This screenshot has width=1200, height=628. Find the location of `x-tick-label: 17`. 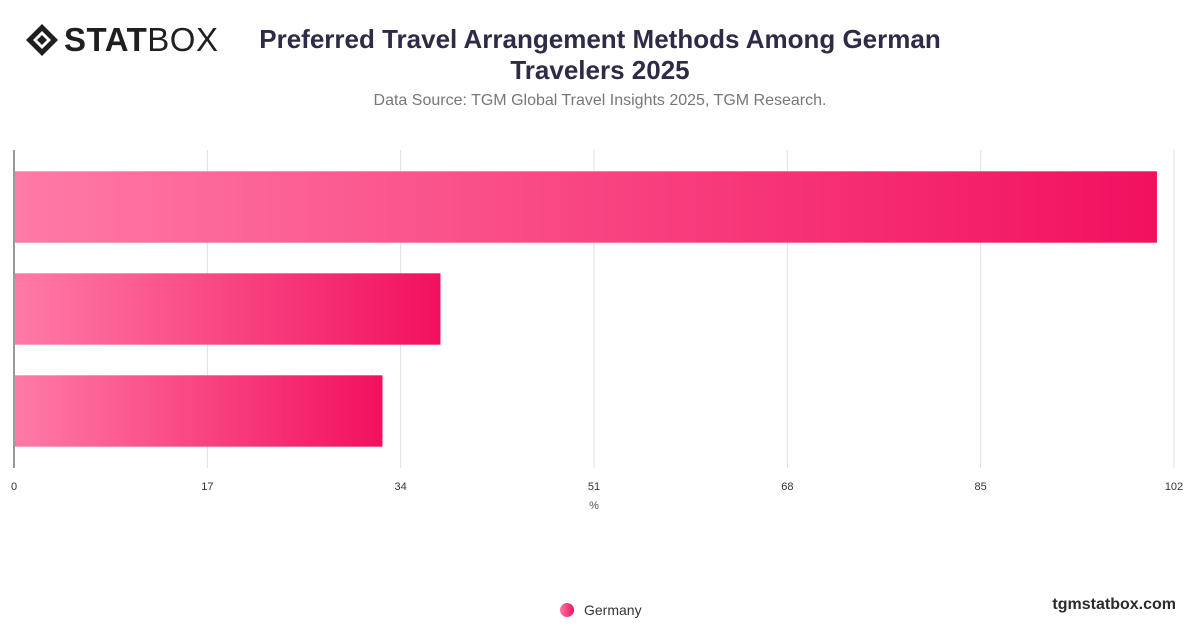

x-tick-label: 17 is located at coordinates (207, 487).